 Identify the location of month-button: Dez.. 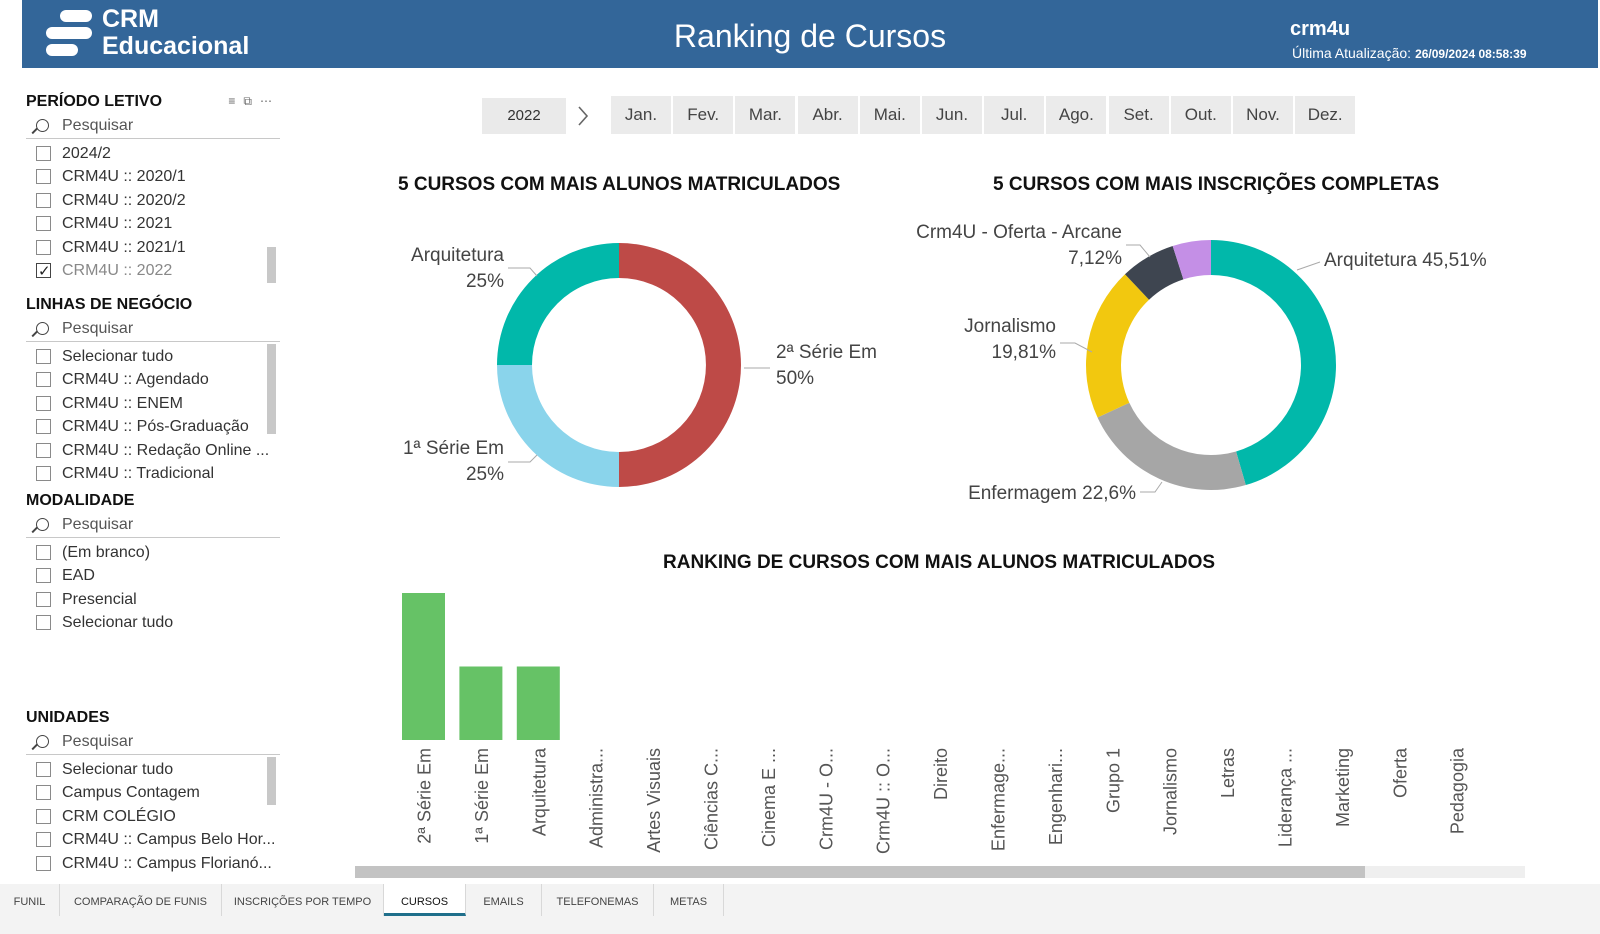
(1325, 115).